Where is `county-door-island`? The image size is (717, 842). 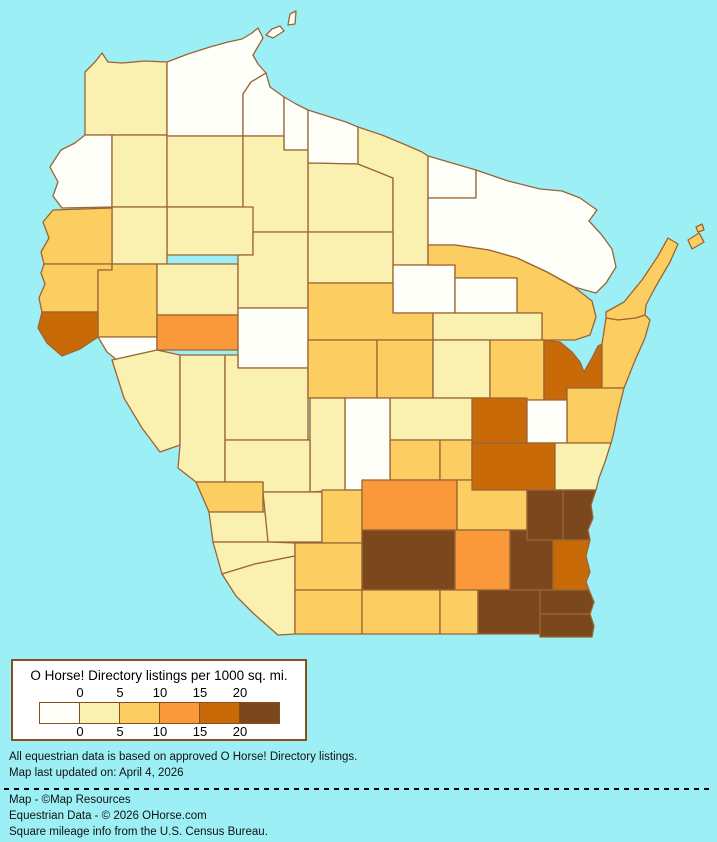
county-door-island is located at coordinates (696, 241).